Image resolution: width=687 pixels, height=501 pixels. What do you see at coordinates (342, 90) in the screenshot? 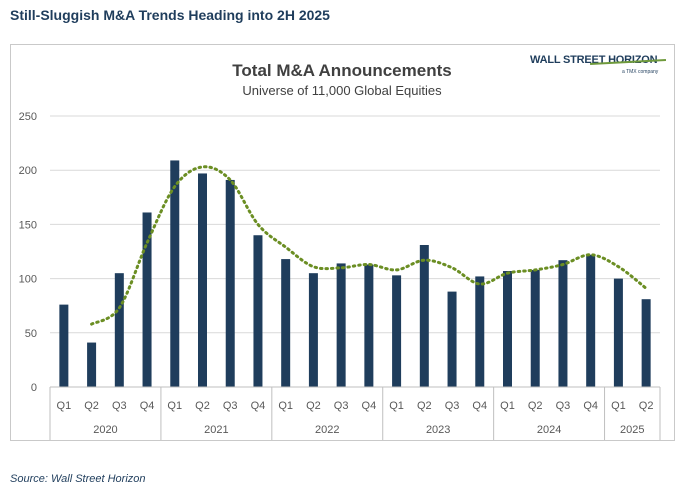
I see `chart-subtitle: Universe of 11,000 Global Equities` at bounding box center [342, 90].